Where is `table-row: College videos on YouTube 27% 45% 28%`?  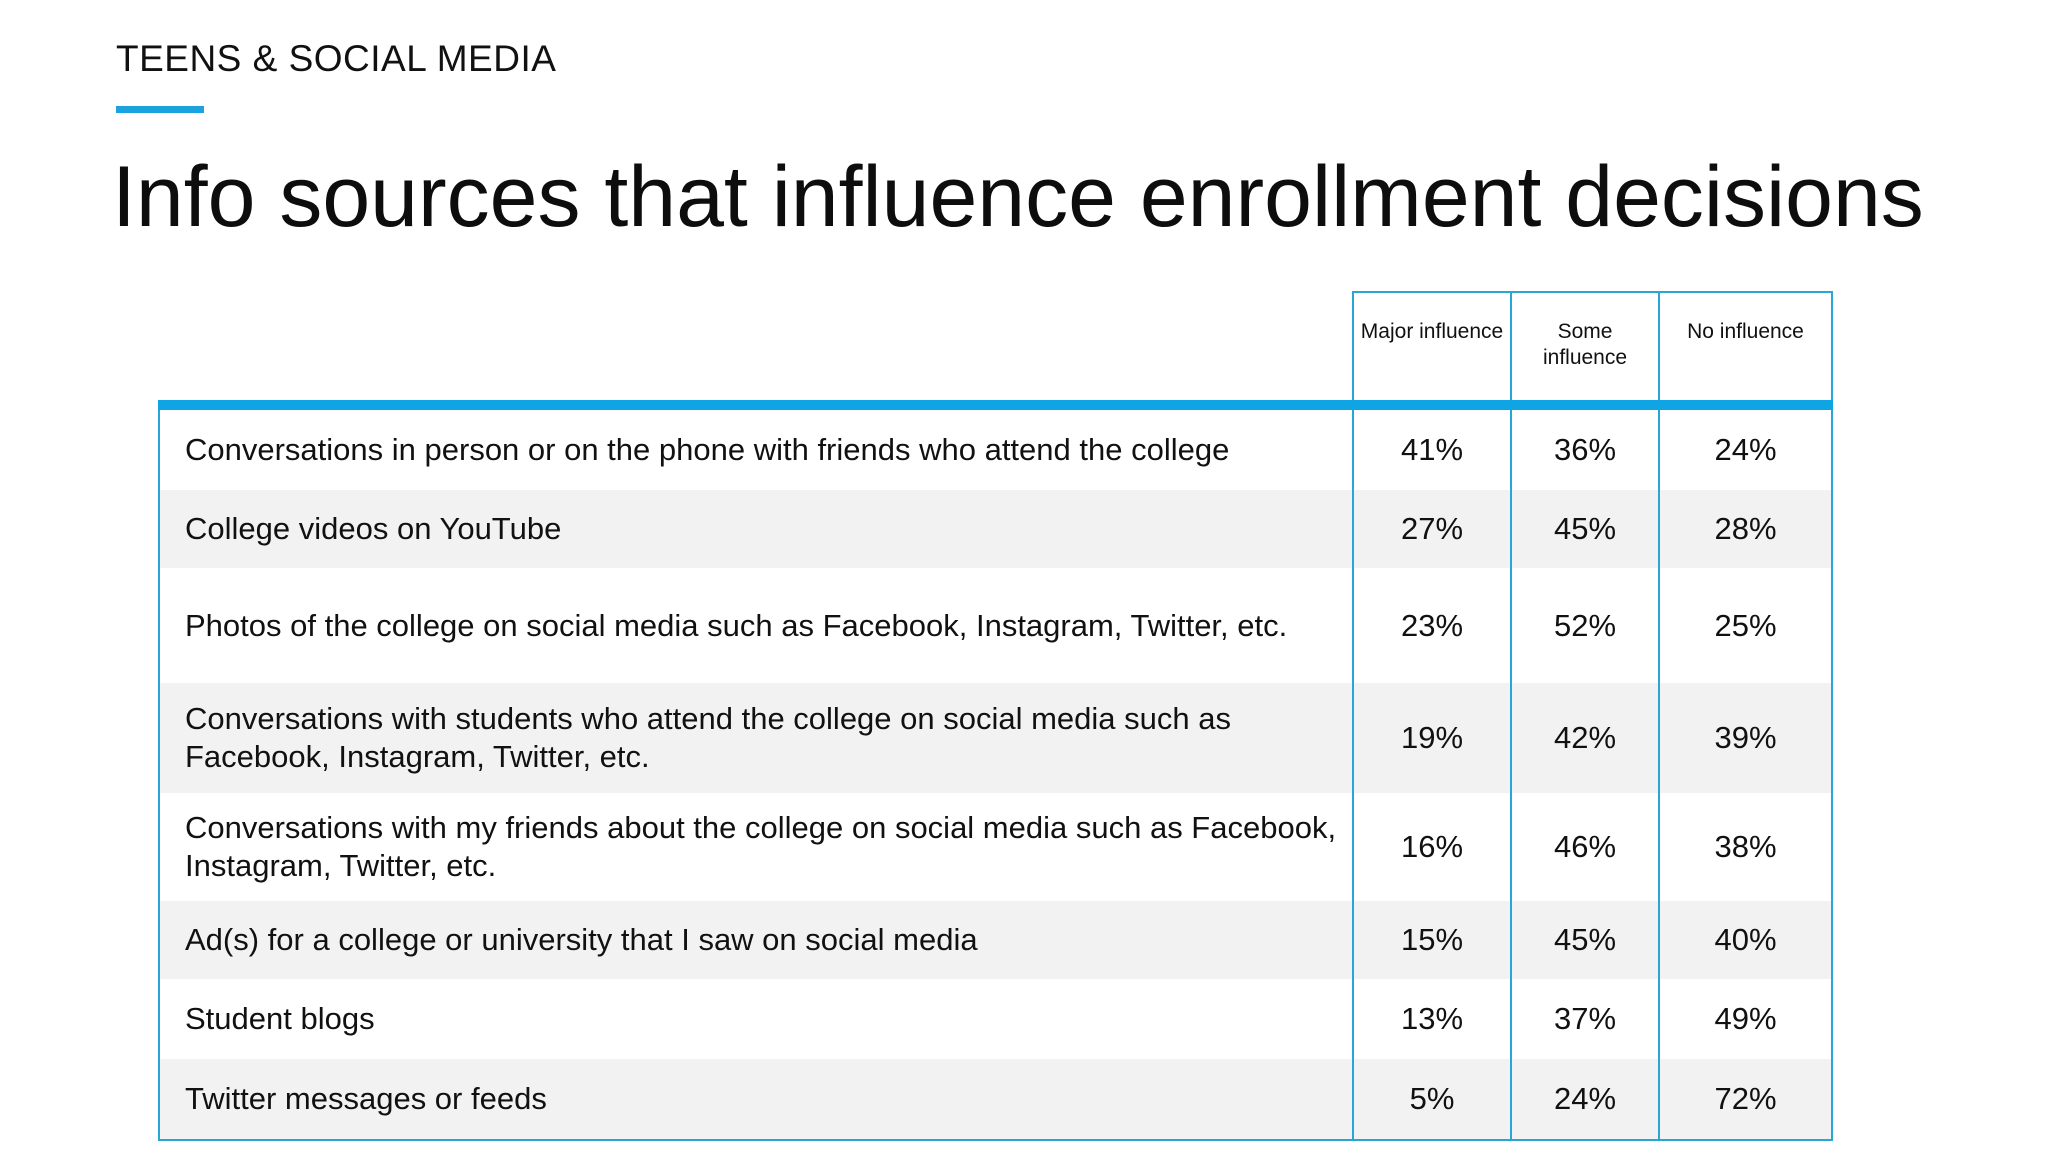 table-row: College videos on YouTube 27% 45% 28% is located at coordinates (995, 529).